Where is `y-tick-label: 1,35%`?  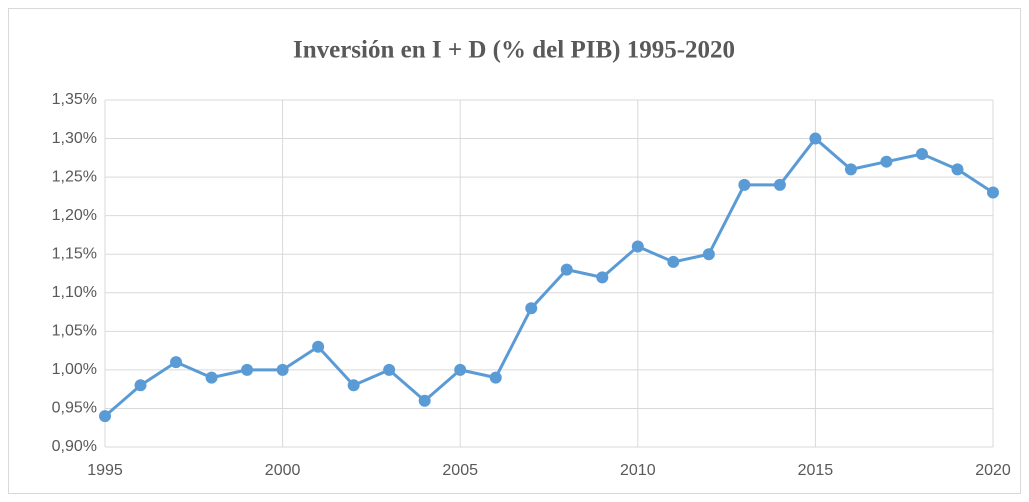
y-tick-label: 1,35% is located at coordinates (74, 99).